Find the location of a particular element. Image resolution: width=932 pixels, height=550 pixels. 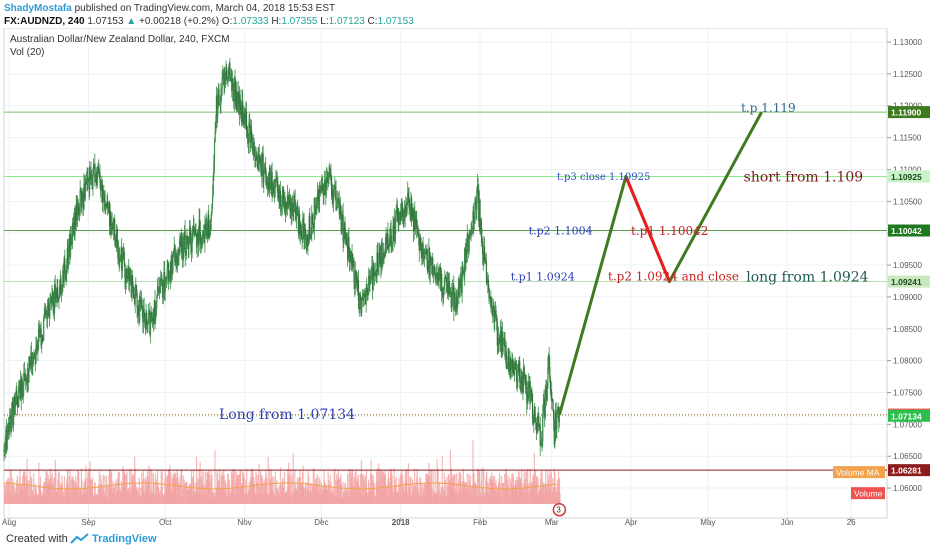

x-tick-label: Sep is located at coordinates (88, 522).